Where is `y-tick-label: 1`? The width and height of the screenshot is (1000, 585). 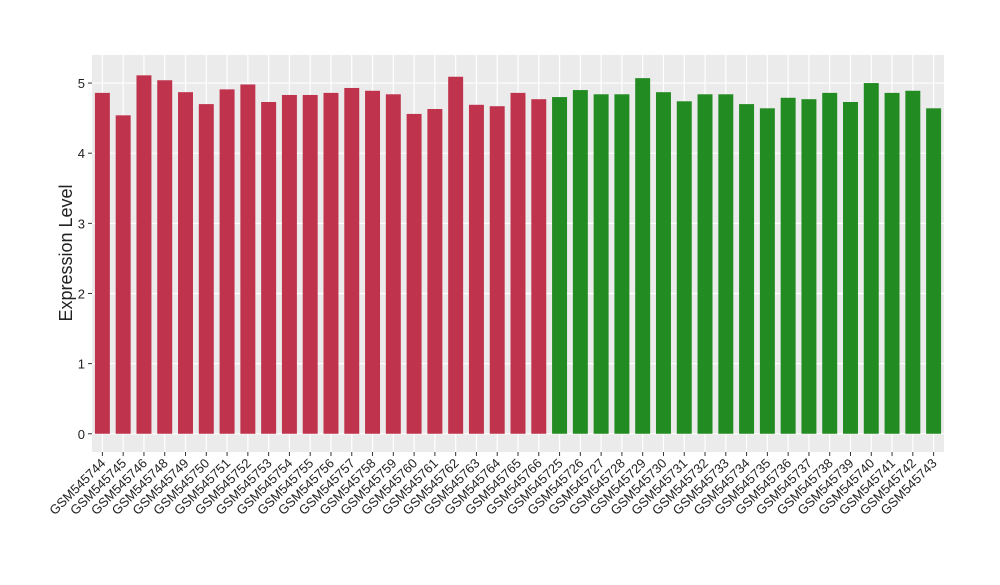
y-tick-label: 1 is located at coordinates (81, 364).